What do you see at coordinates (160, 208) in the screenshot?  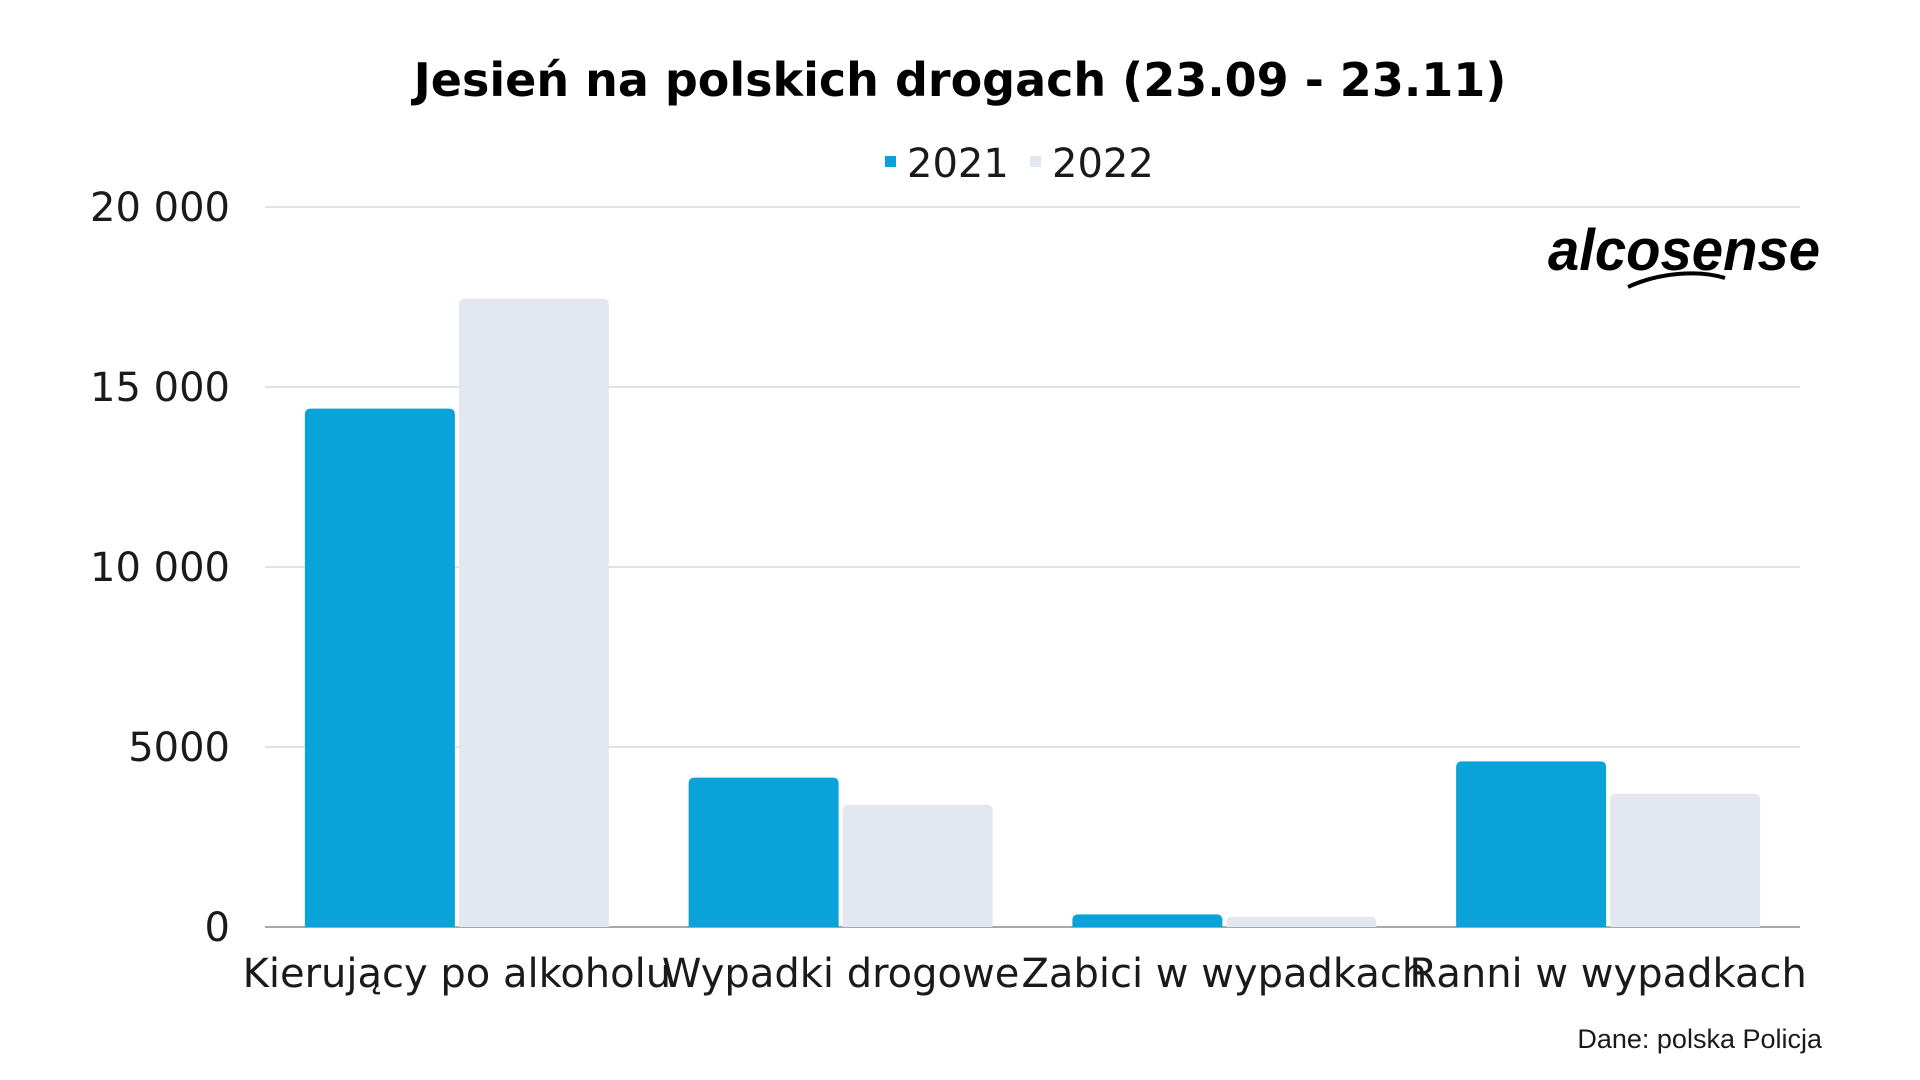 I see `y-tick-label: 20 000` at bounding box center [160, 208].